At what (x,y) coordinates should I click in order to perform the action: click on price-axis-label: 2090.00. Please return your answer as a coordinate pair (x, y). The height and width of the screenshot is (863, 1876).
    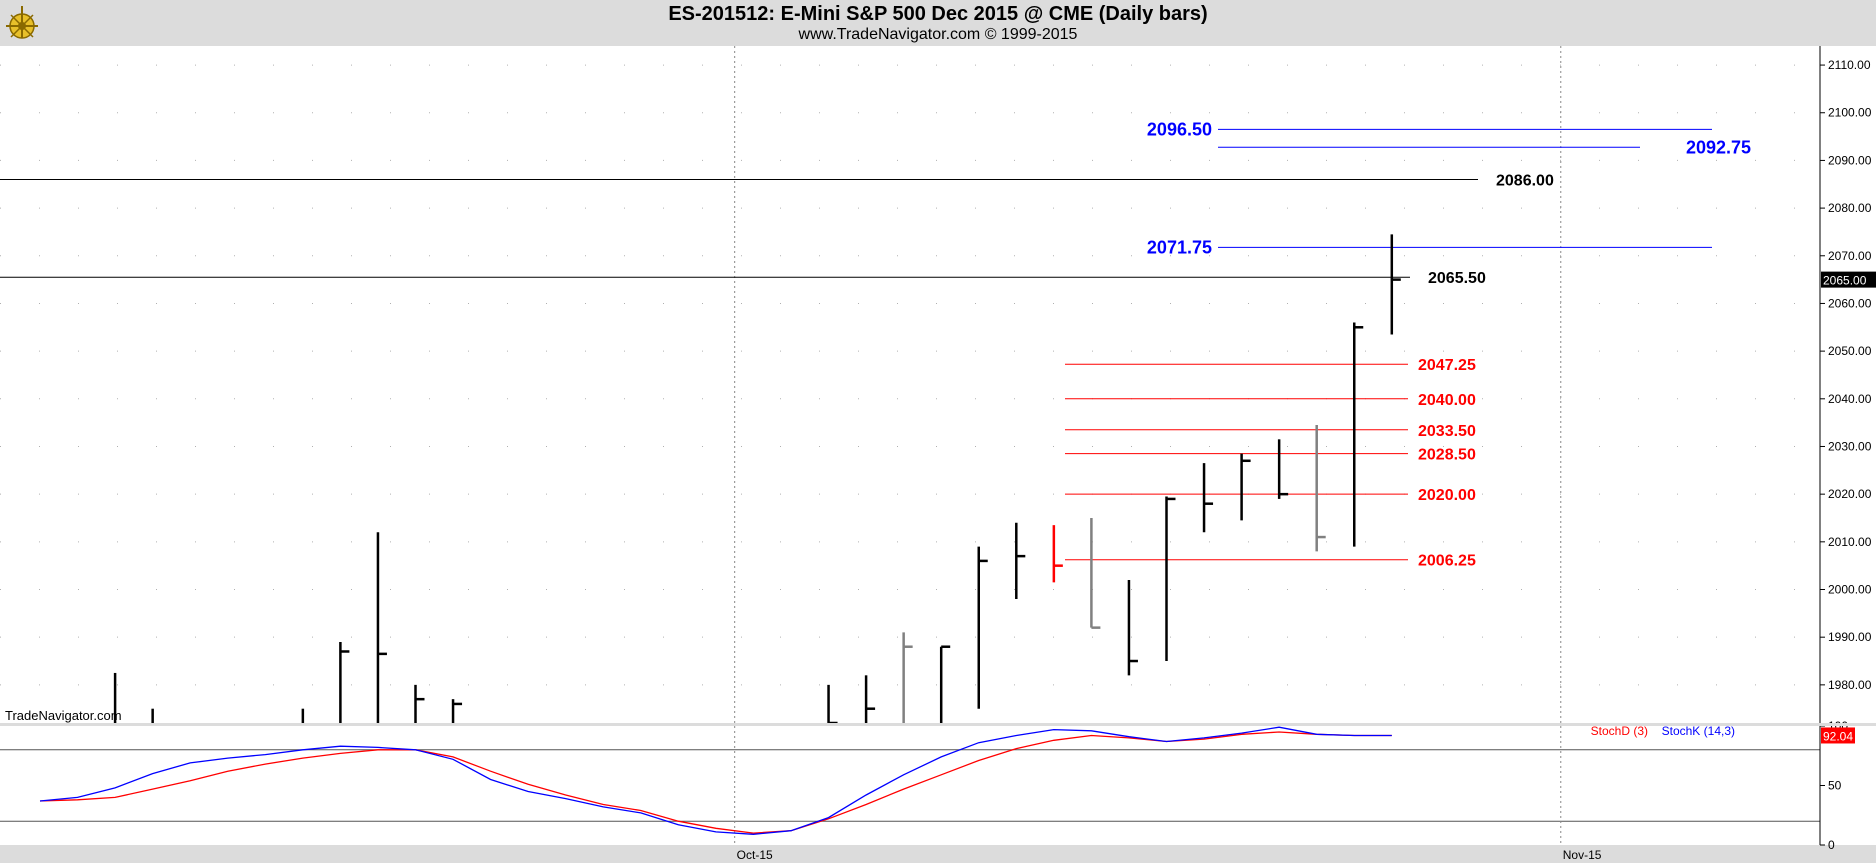
    Looking at the image, I should click on (1850, 160).